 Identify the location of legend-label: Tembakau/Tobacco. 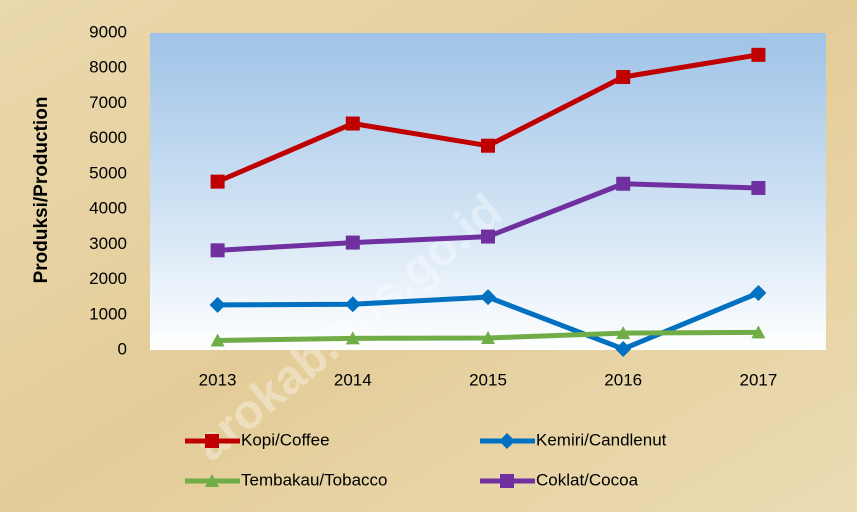
(314, 479).